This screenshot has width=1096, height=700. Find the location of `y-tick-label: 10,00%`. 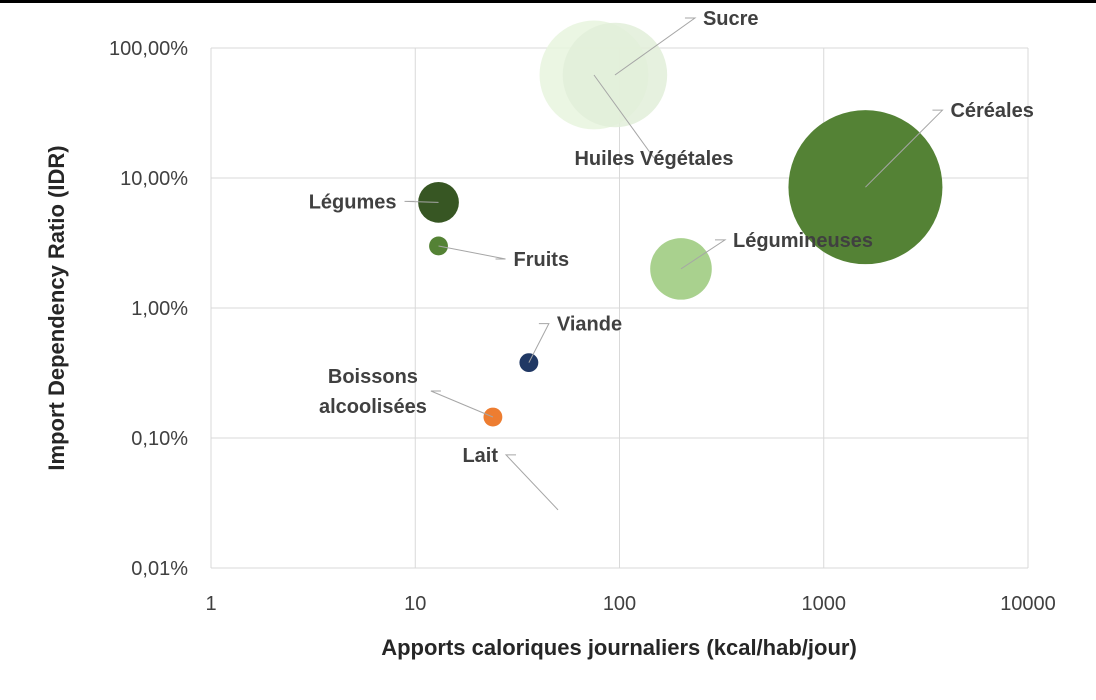

y-tick-label: 10,00% is located at coordinates (154, 179).